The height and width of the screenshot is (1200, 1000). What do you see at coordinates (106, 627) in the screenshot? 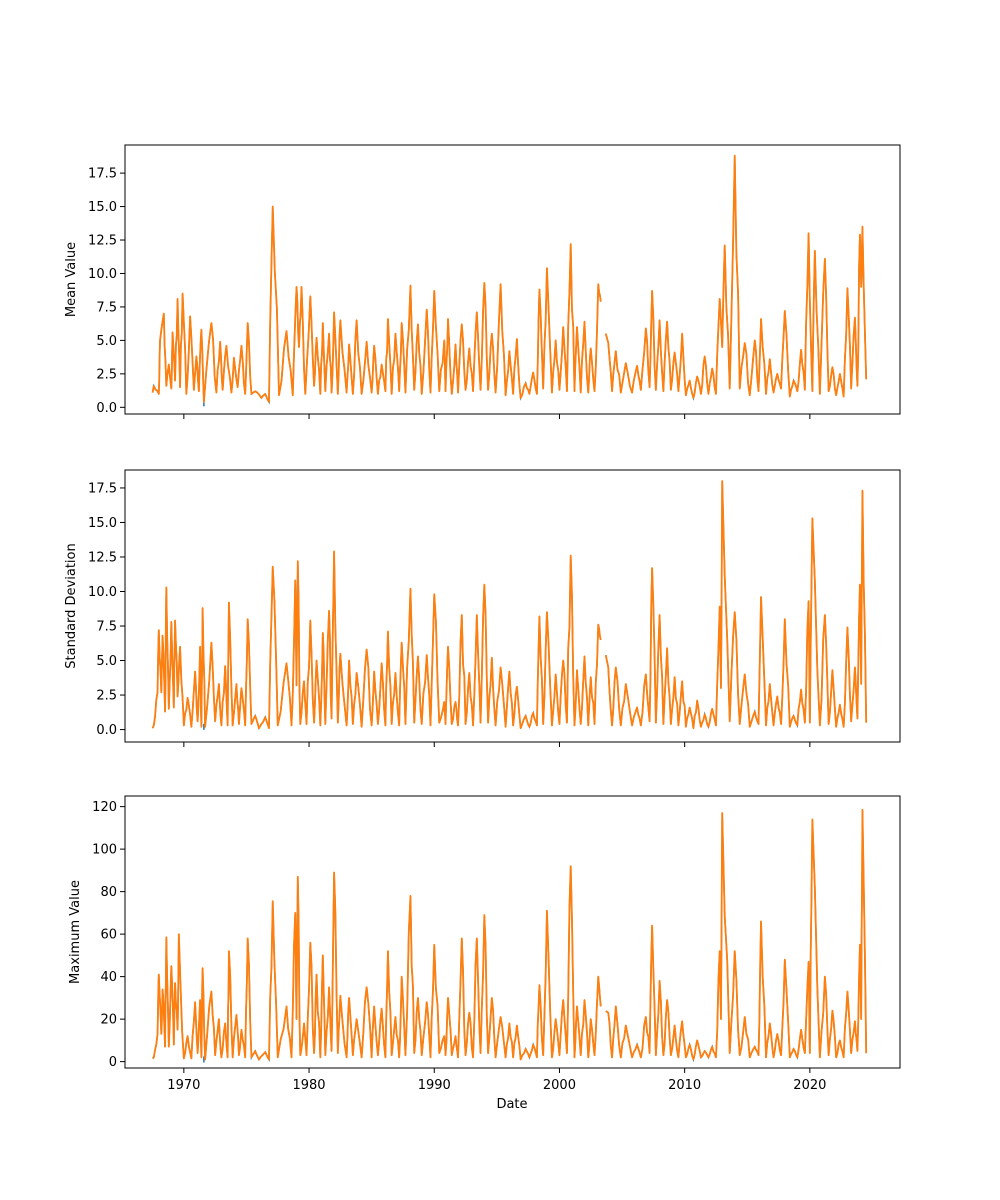
I see `standard-deviation-ytick-label: 7.5` at bounding box center [106, 627].